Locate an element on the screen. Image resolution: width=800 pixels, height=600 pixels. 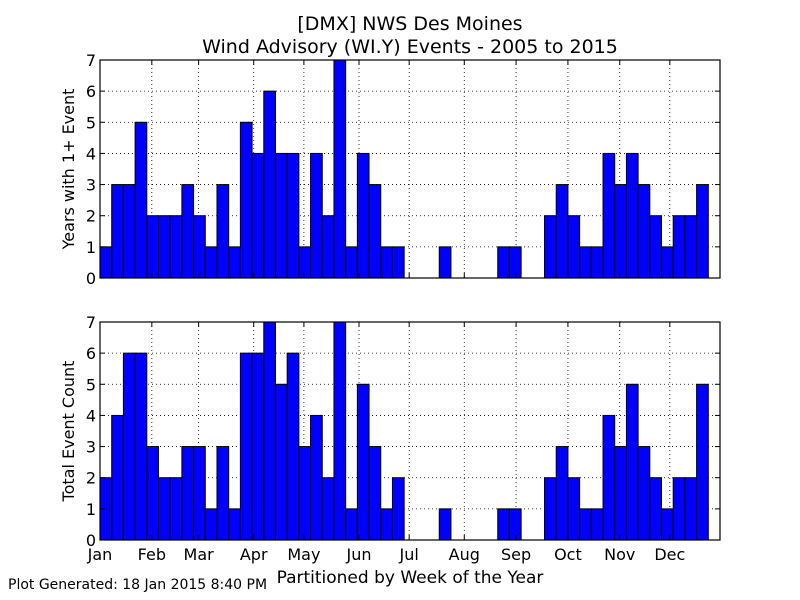
top-ytick-label: 0 is located at coordinates (91, 278).